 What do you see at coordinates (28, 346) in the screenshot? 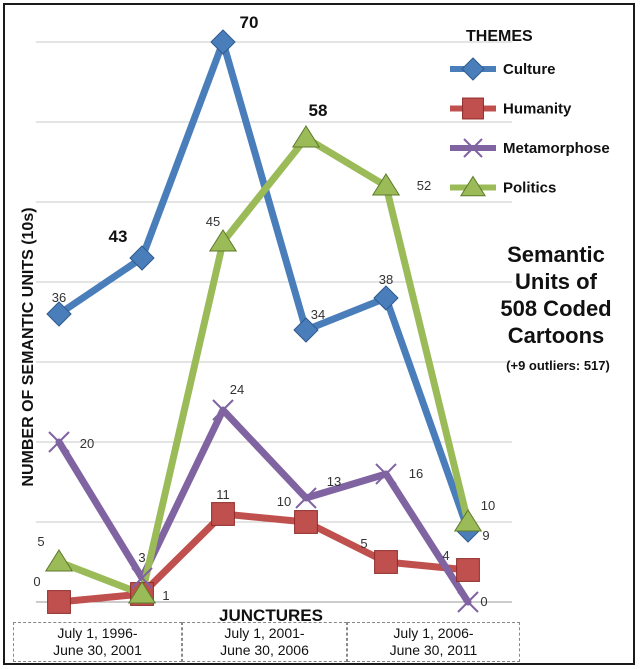
I see `y-axis-label: NUMBER OF SEMANTIC UNITS (10s)` at bounding box center [28, 346].